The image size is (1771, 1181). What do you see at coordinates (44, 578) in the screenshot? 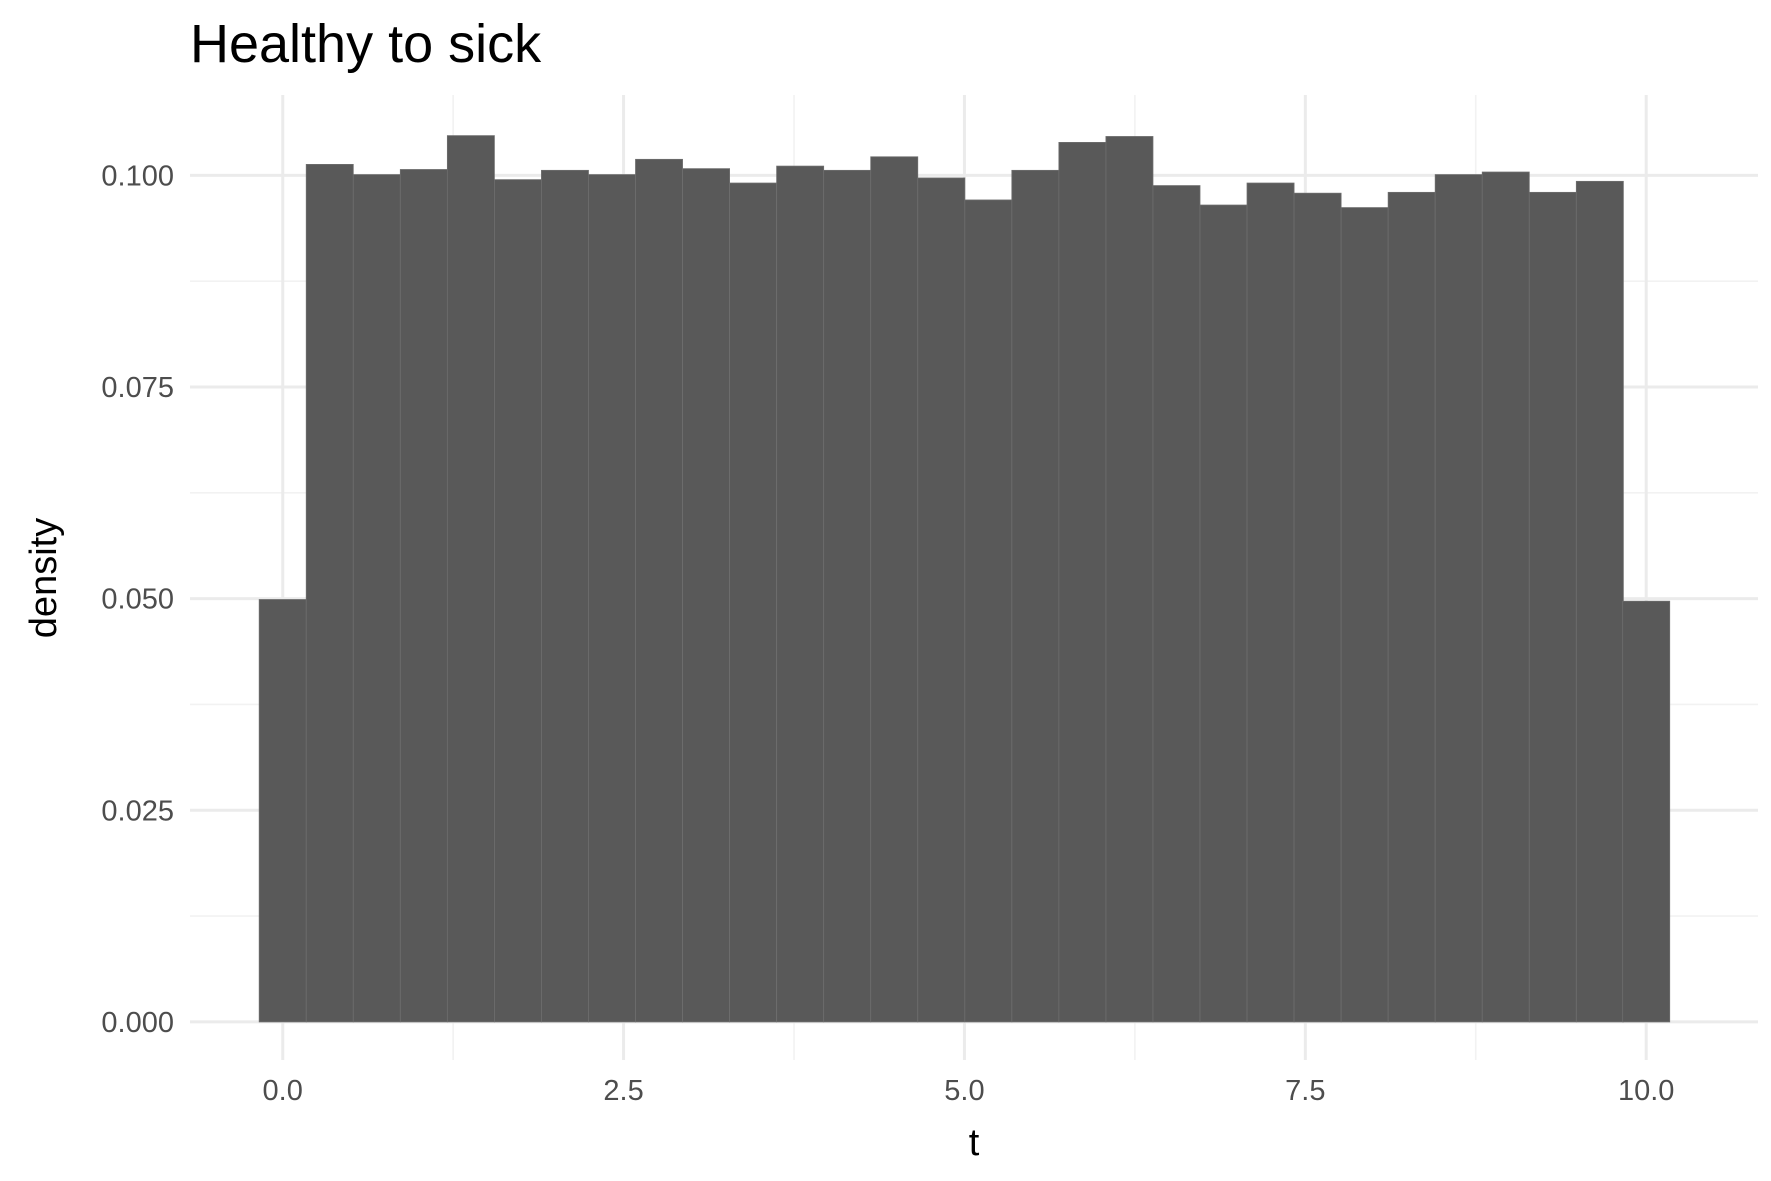
I see `y-axis-title: density` at bounding box center [44, 578].